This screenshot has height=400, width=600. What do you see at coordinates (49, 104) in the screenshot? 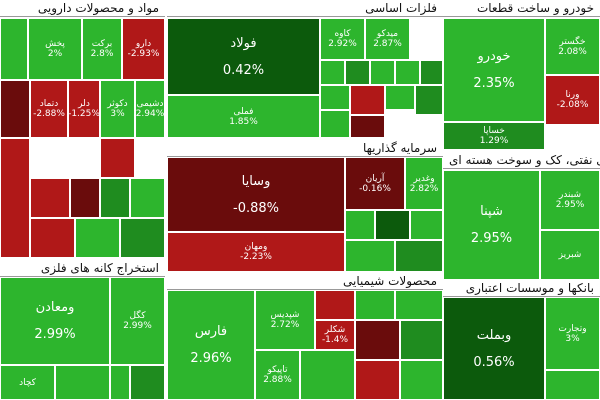
I see `stock-name: دتماد` at bounding box center [49, 104].